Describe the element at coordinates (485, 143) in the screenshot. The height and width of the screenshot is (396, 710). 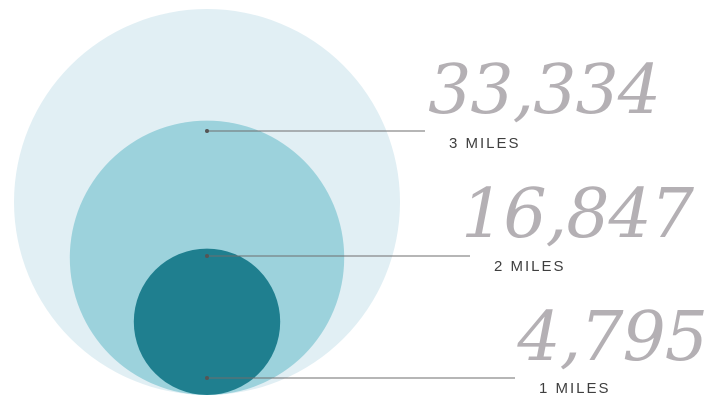
I see `radius-label-3-mile: 3 MILES` at that location.